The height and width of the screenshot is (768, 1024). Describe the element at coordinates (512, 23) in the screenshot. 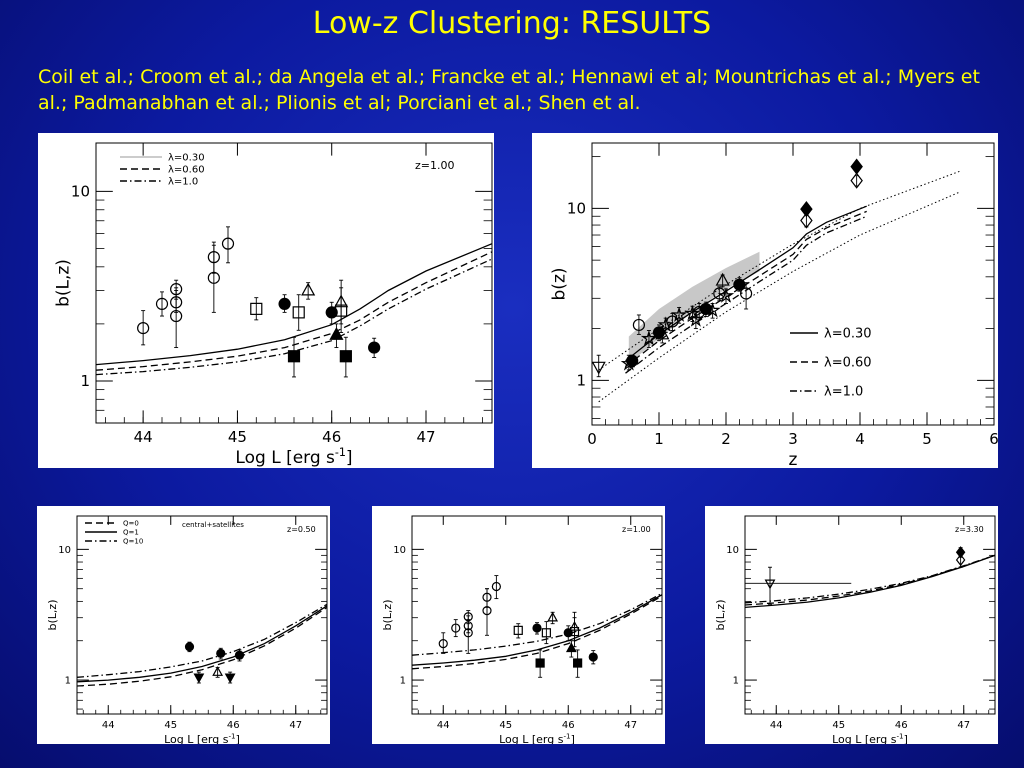

I see `slide-title: Low-z Clustering: RESULTS` at that location.